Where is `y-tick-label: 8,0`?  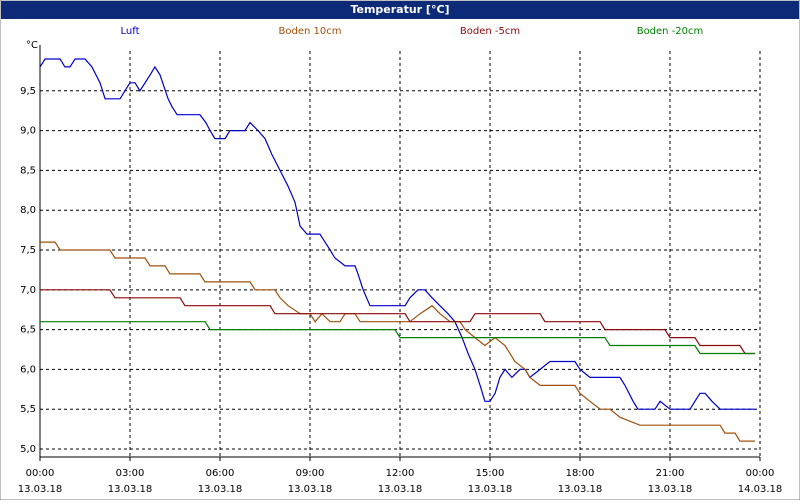
y-tick-label: 8,0 is located at coordinates (28, 210).